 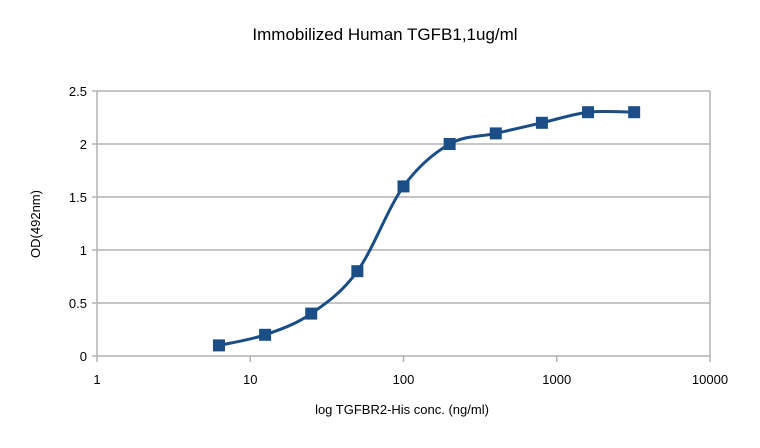 I want to click on x-tick-label: 1, so click(x=96, y=379).